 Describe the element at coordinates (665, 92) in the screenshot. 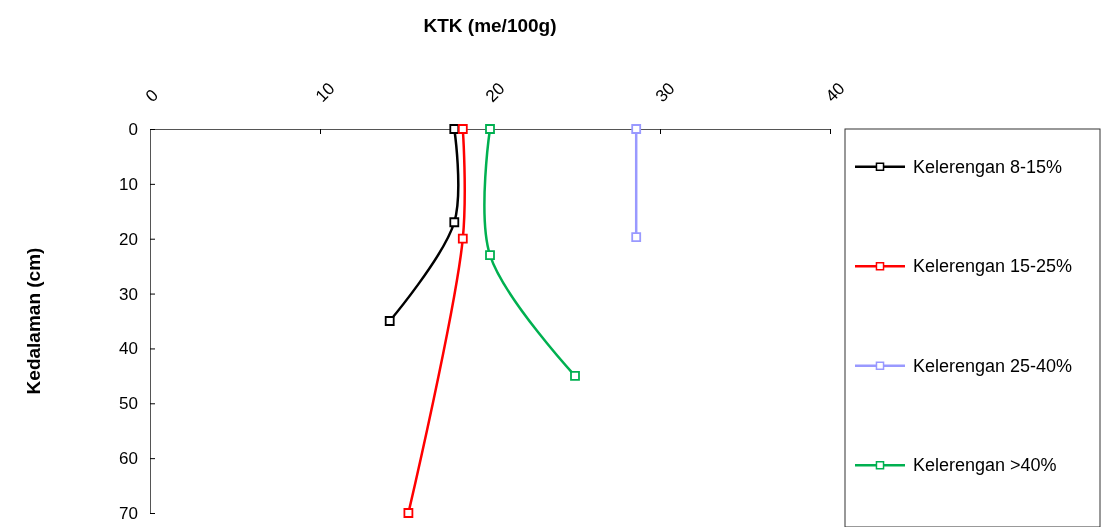

I see `x-tick-label: 30` at that location.